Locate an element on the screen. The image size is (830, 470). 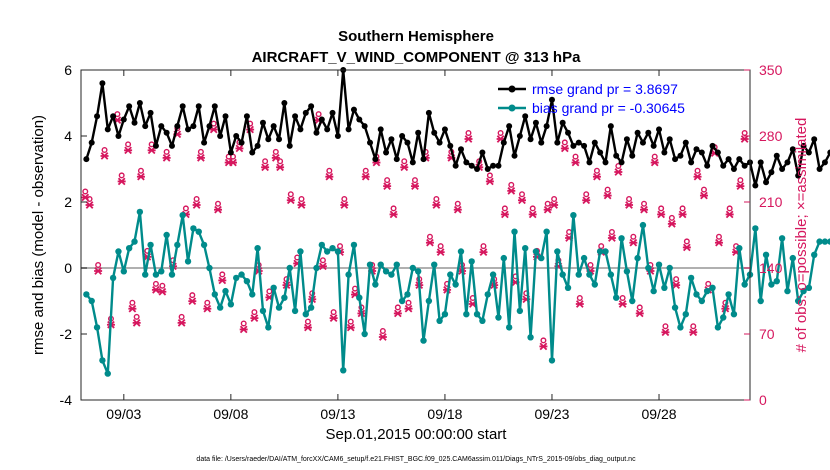
y-right-tick-label: 350 is located at coordinates (771, 70).